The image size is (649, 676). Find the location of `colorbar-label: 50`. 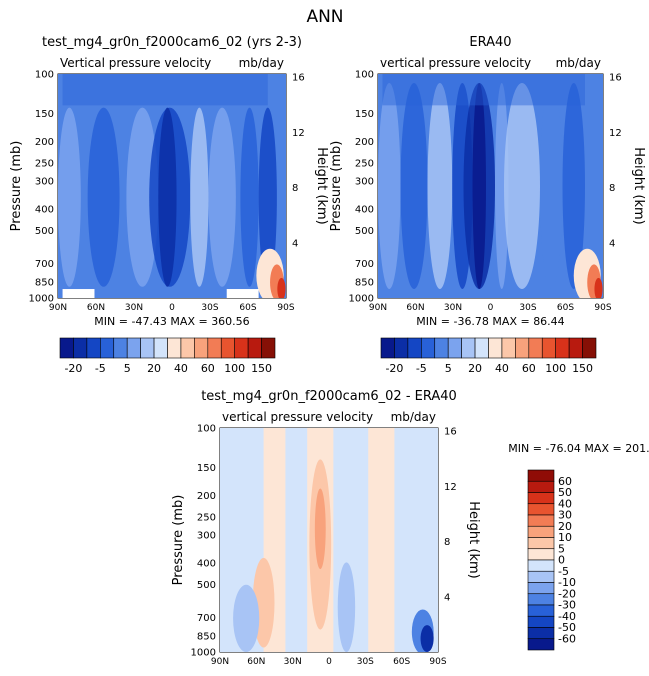

colorbar-label: 50 is located at coordinates (565, 492).